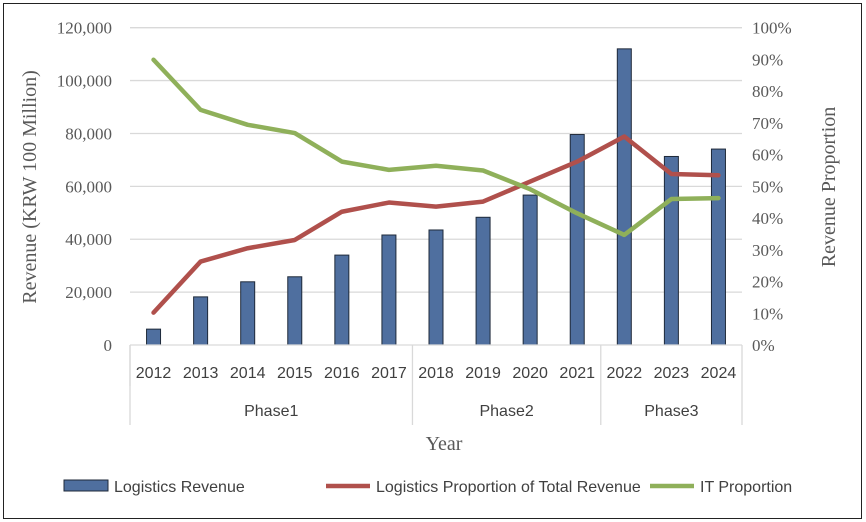 The height and width of the screenshot is (522, 866). Describe the element at coordinates (88, 239) in the screenshot. I see `y-tick-label: 40,000` at that location.